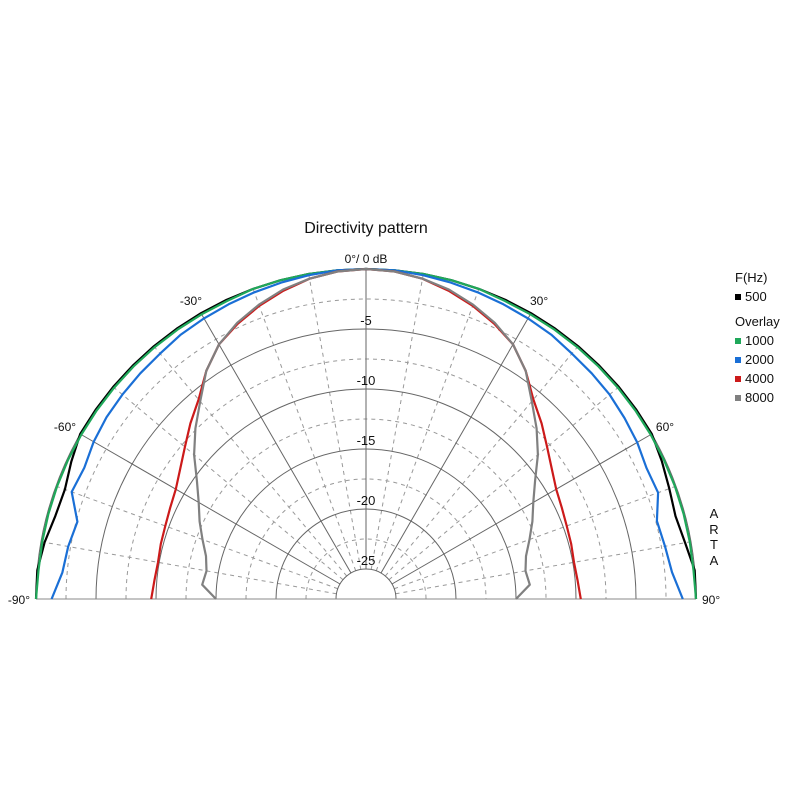 The image size is (800, 805). I want to click on top-label: 0°/ 0 dB, so click(366, 259).